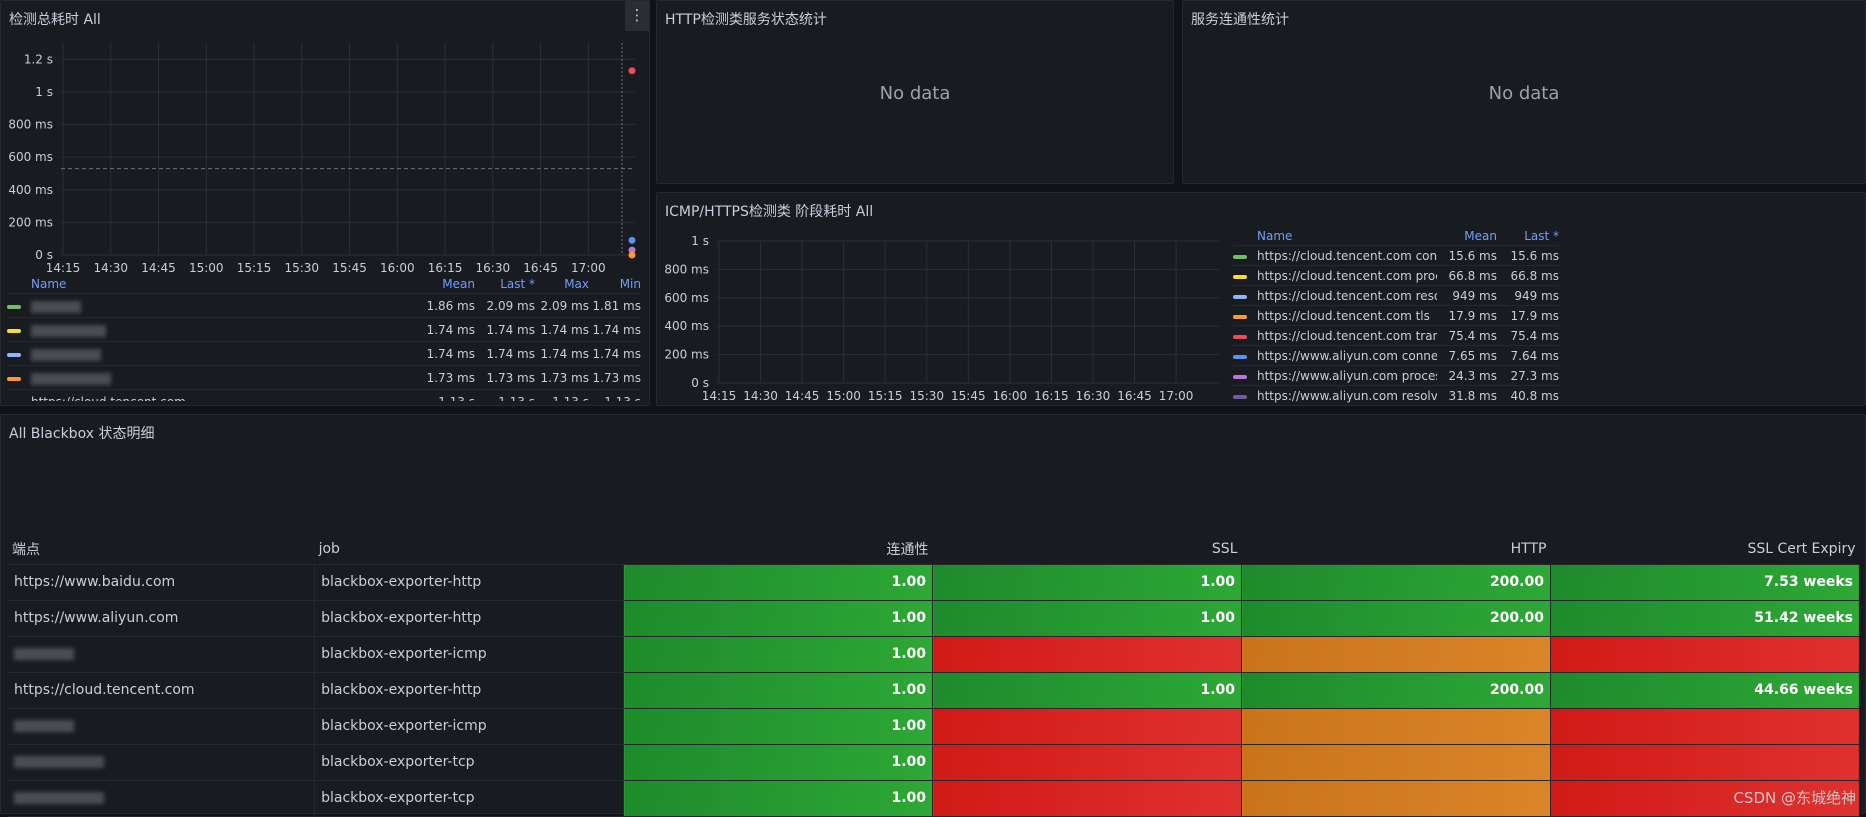 This screenshot has height=817, width=1866. What do you see at coordinates (632, 240) in the screenshot?
I see `series-point` at bounding box center [632, 240].